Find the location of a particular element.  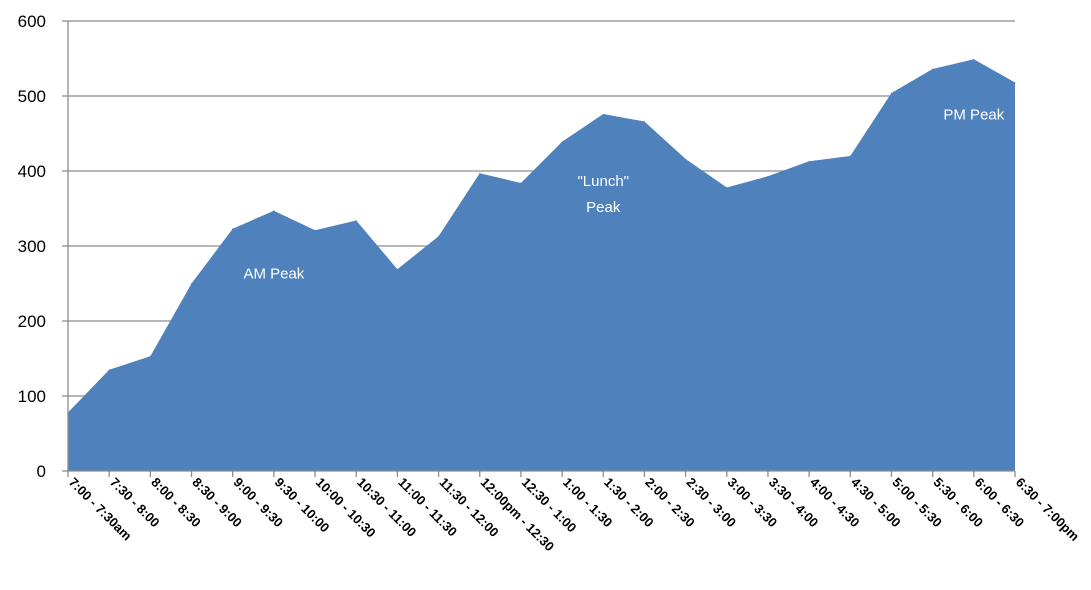

y-tick-label: 0 is located at coordinates (41, 471).